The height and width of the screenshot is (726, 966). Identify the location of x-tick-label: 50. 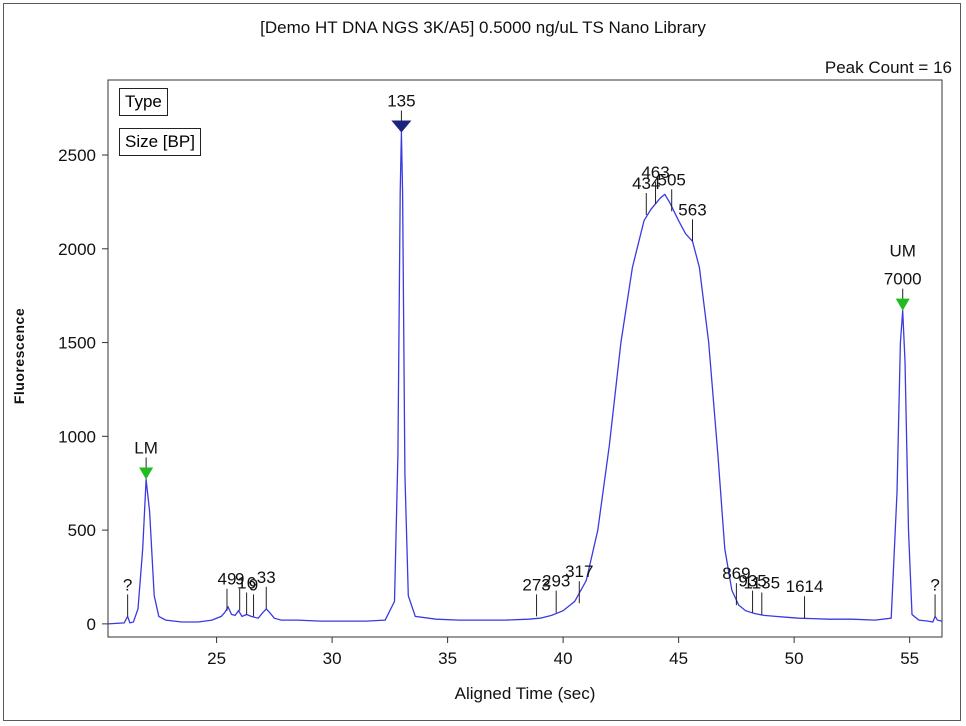
(794, 658).